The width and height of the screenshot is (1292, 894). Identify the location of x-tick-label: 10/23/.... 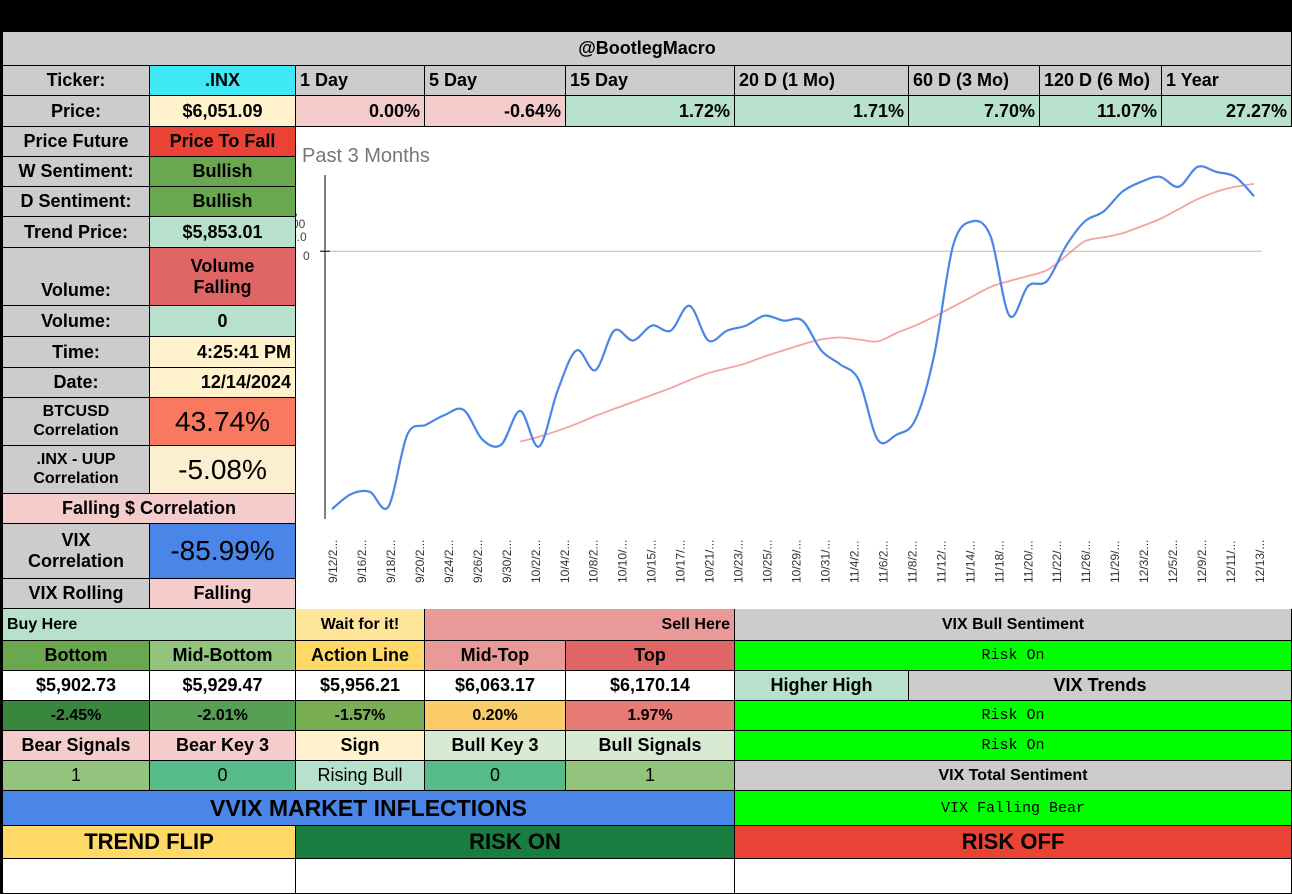
(739, 561).